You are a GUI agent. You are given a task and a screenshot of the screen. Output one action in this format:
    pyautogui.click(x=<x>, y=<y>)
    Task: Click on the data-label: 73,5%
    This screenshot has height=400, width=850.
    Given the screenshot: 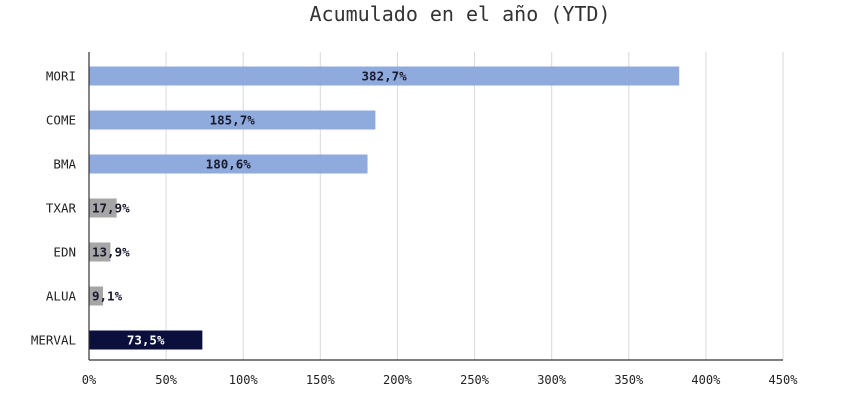 What is the action you would take?
    pyautogui.click(x=146, y=340)
    